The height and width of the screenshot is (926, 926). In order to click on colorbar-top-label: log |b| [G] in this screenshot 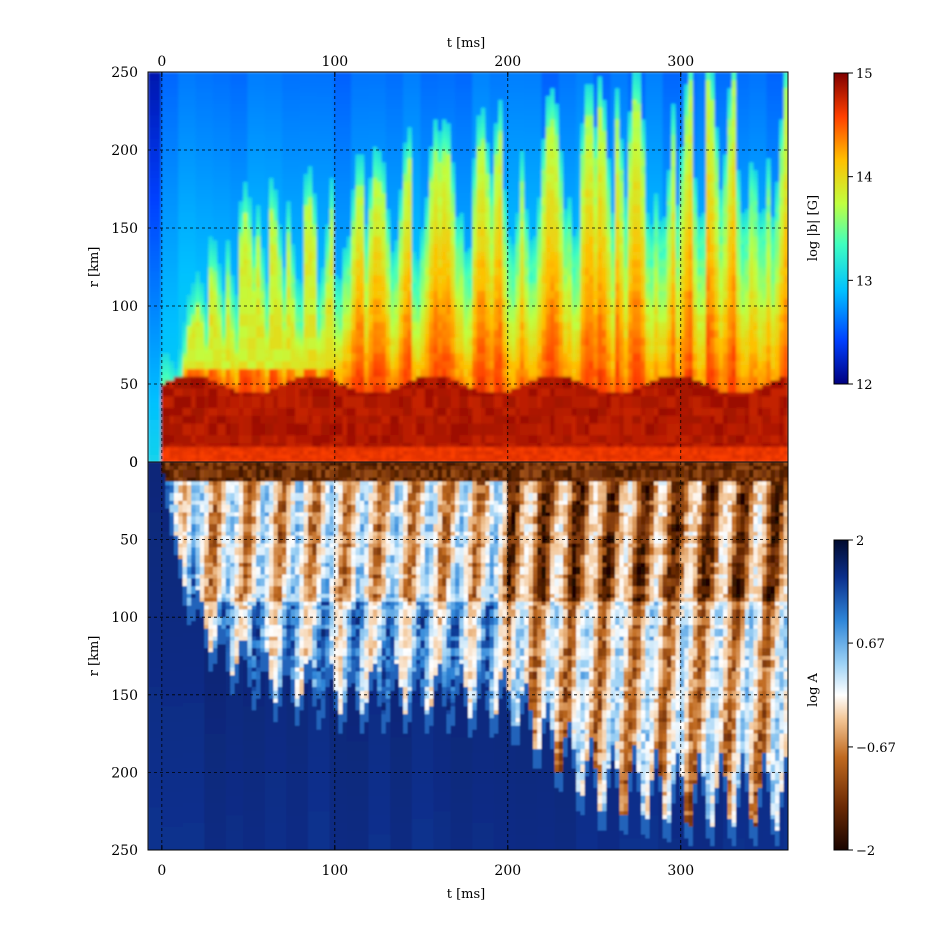, I will do `click(813, 228)`.